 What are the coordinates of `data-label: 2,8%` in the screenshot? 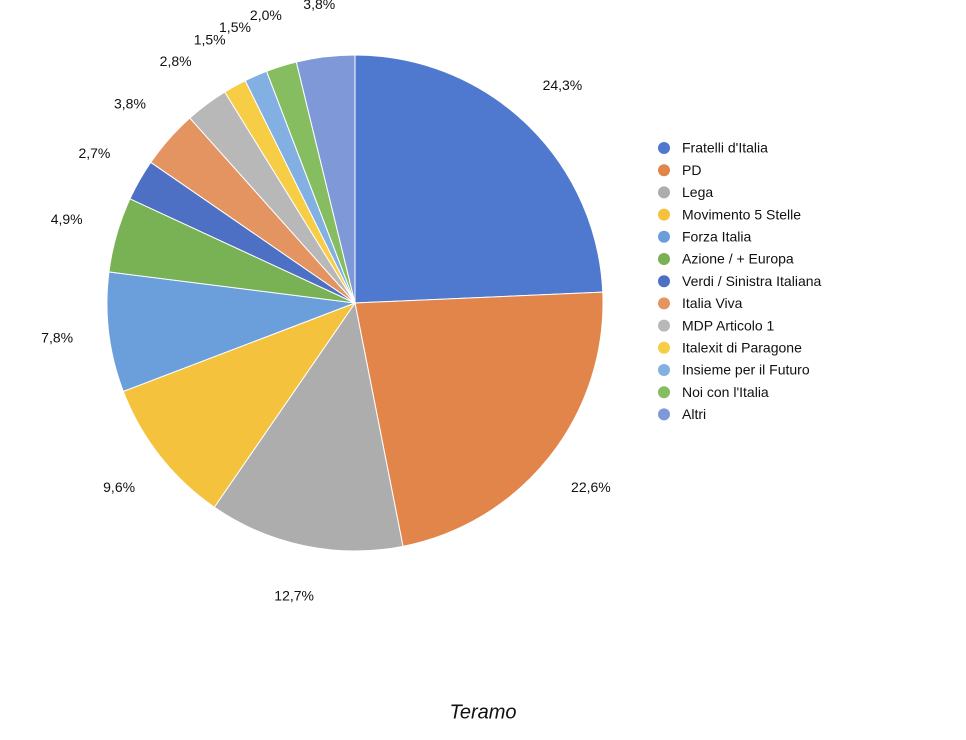 It's located at (176, 61).